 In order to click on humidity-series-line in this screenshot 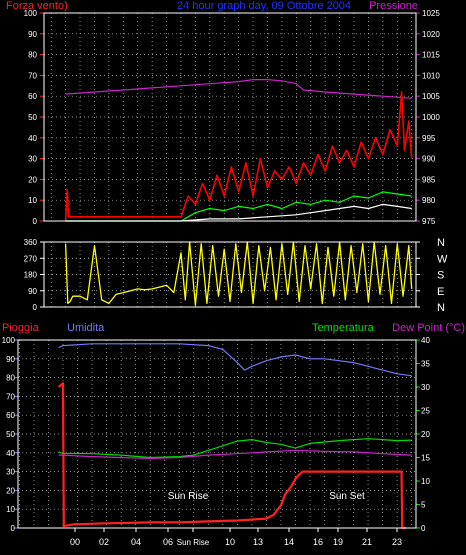, I will do `click(235, 360)`.